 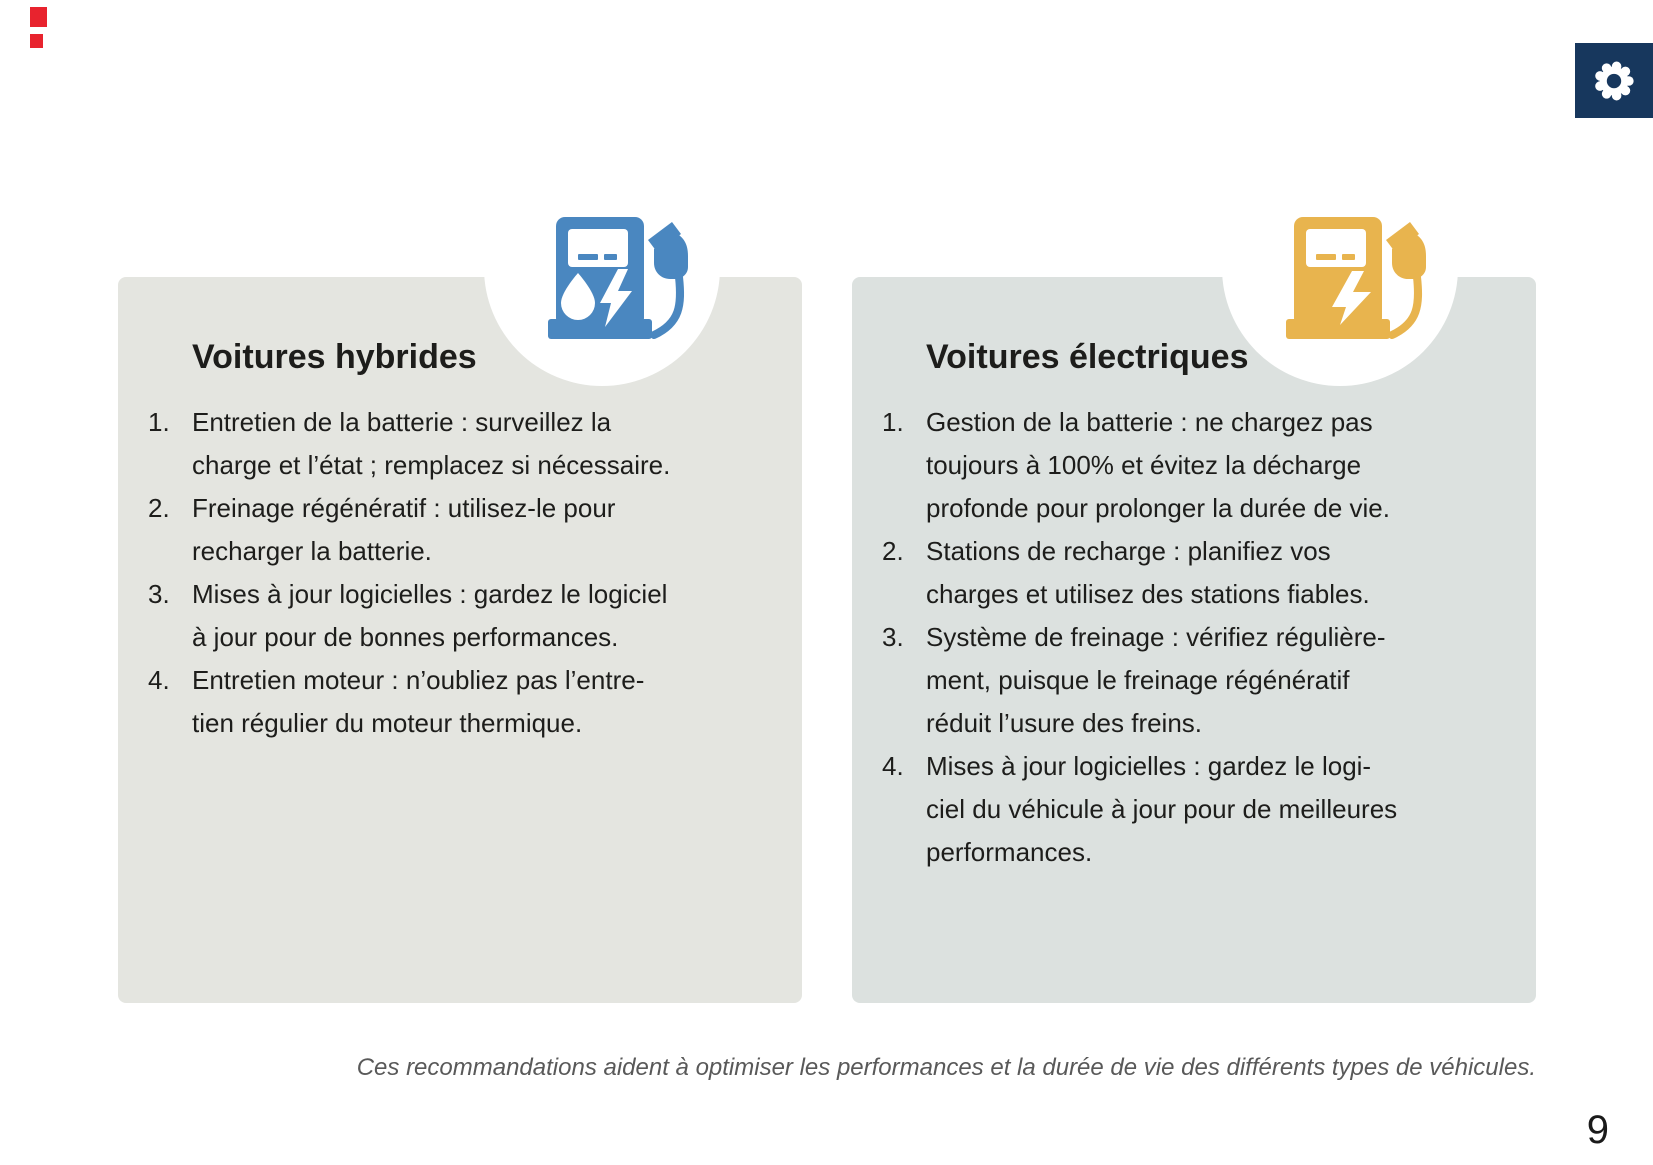 I want to click on fuel-pump-hybrid-icon, so click(x=618, y=278).